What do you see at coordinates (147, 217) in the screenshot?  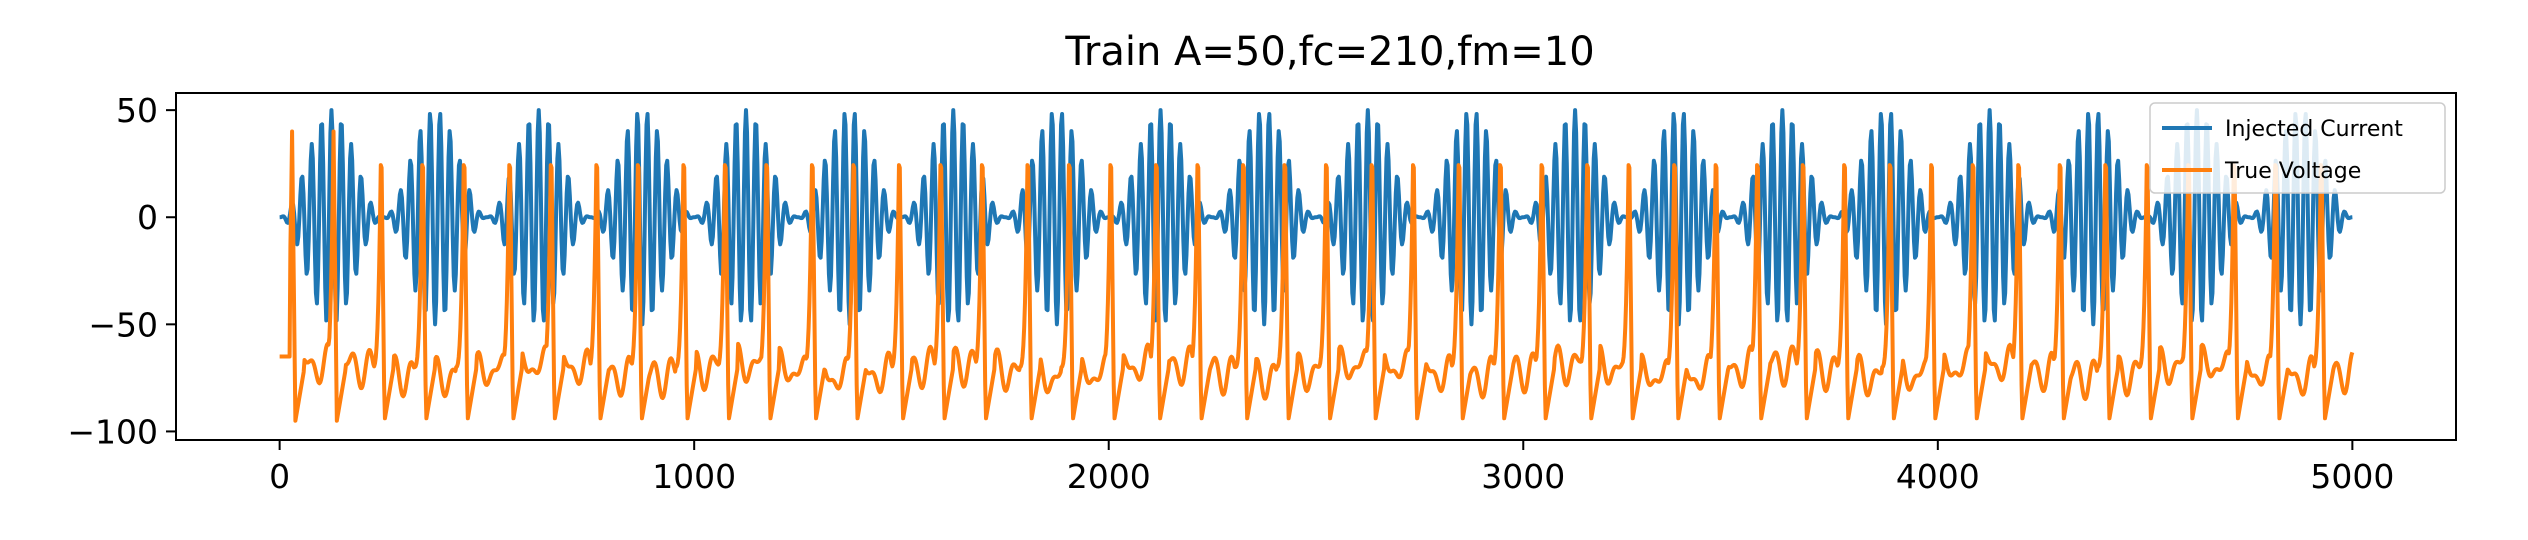 I see `y-tick-label: 0` at bounding box center [147, 217].